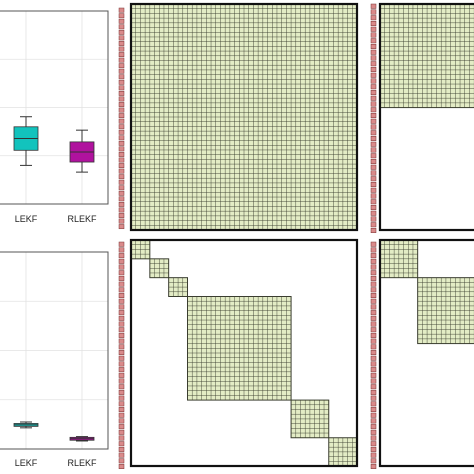 This screenshot has width=474, height=474. I want to click on boxplot-top-left: LEKF RLEKF, so click(56, 219).